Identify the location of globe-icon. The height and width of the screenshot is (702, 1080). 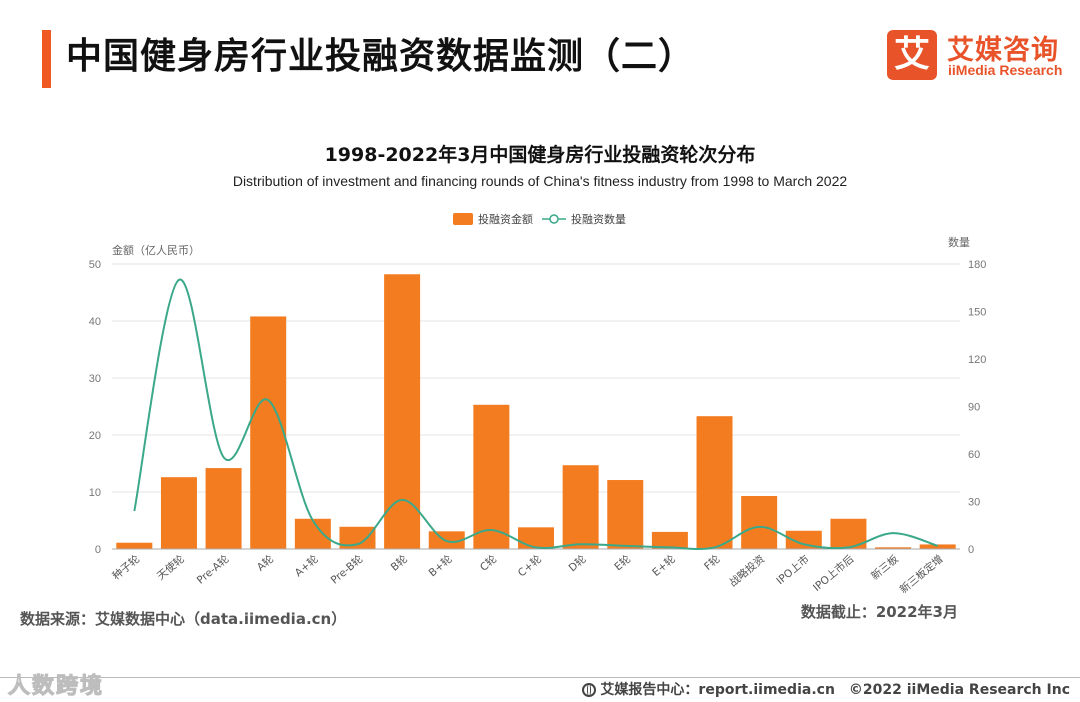
(589, 690).